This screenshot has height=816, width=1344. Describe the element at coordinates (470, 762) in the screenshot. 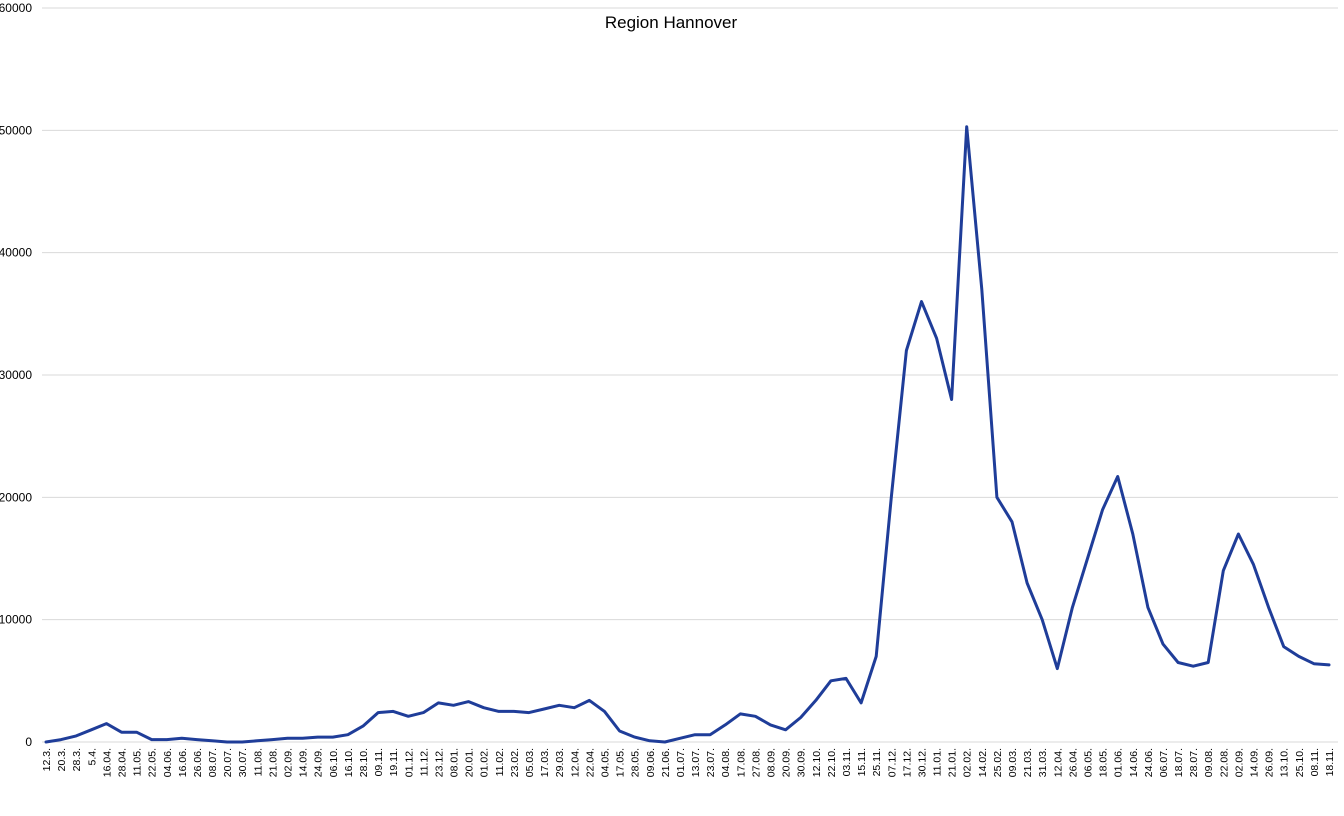

I see `x-tick-label: 20.01.` at that location.